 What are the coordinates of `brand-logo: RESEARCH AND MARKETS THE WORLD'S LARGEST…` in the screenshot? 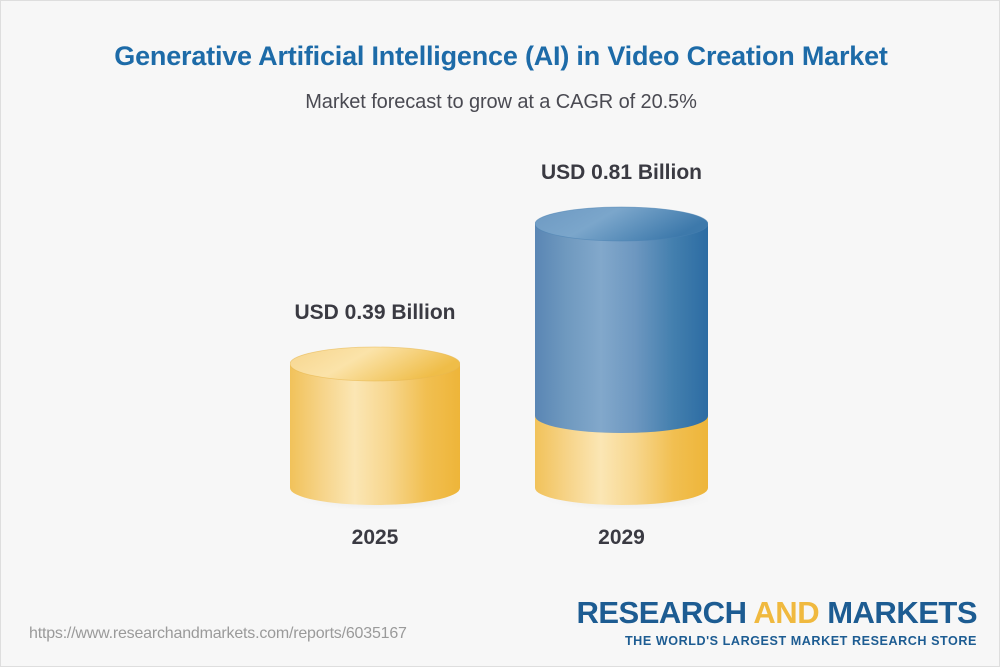 It's located at (776, 622).